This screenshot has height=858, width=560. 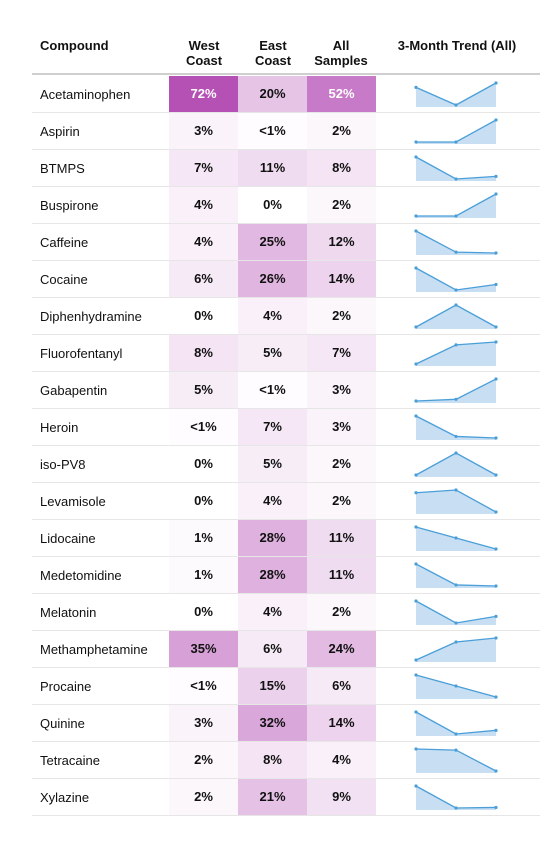 I want to click on east-coast-cell: 26%, so click(x=272, y=279).